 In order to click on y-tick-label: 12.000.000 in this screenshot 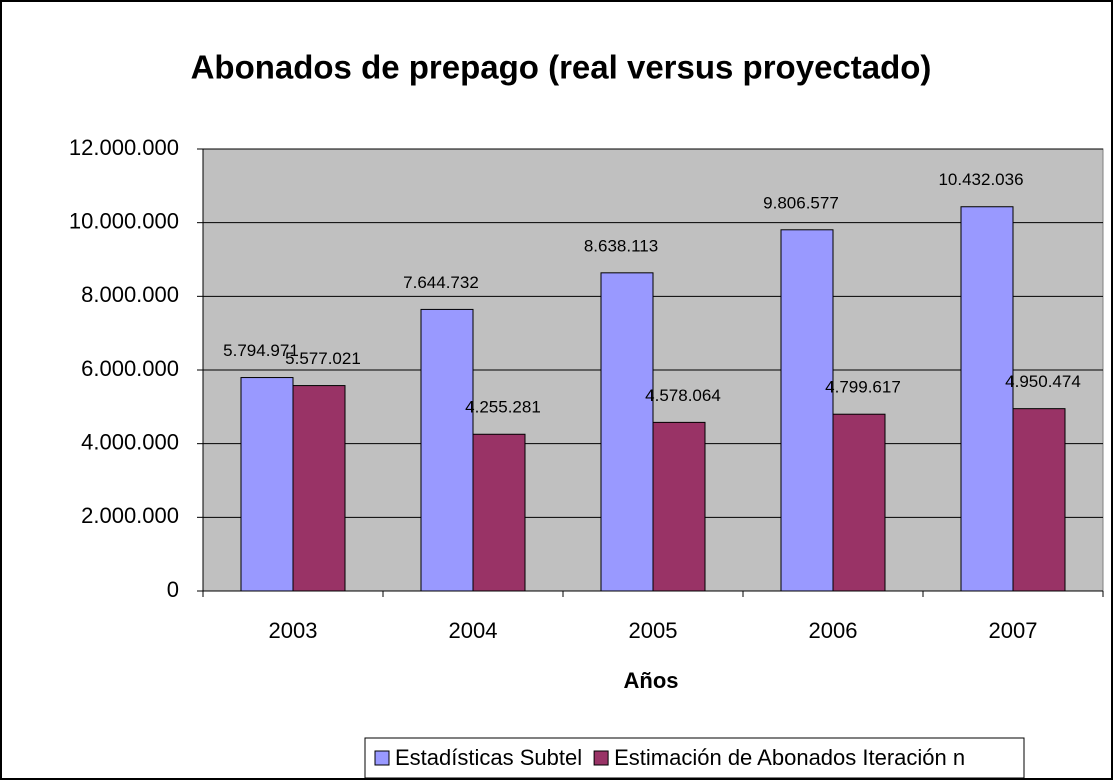, I will do `click(124, 147)`.